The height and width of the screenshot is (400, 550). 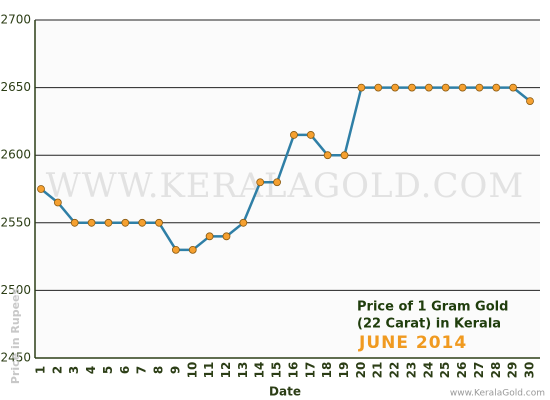 What do you see at coordinates (285, 392) in the screenshot?
I see `x-axis-label: Date` at bounding box center [285, 392].